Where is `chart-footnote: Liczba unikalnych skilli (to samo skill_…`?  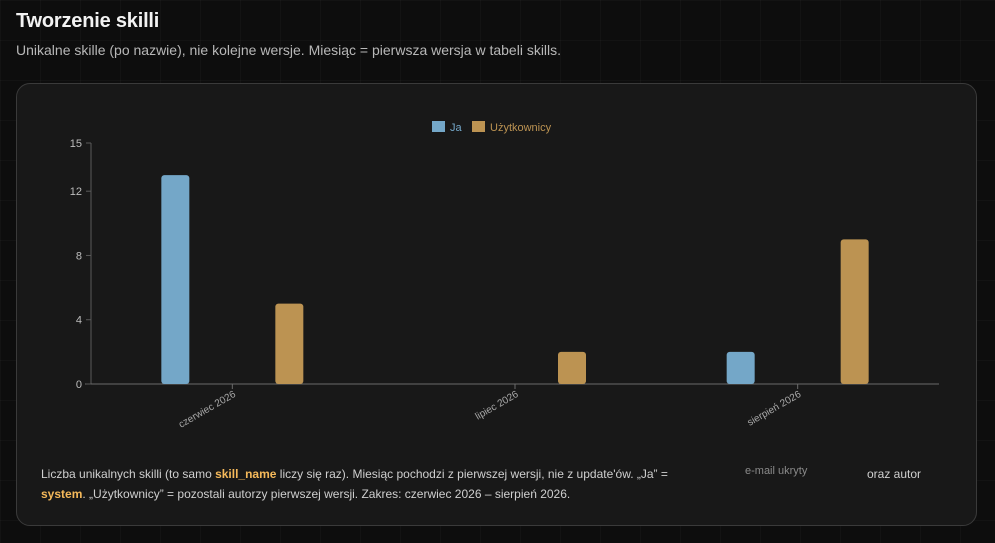
chart-footnote: Liczba unikalnych skilli (to samo skill_… is located at coordinates (366, 484).